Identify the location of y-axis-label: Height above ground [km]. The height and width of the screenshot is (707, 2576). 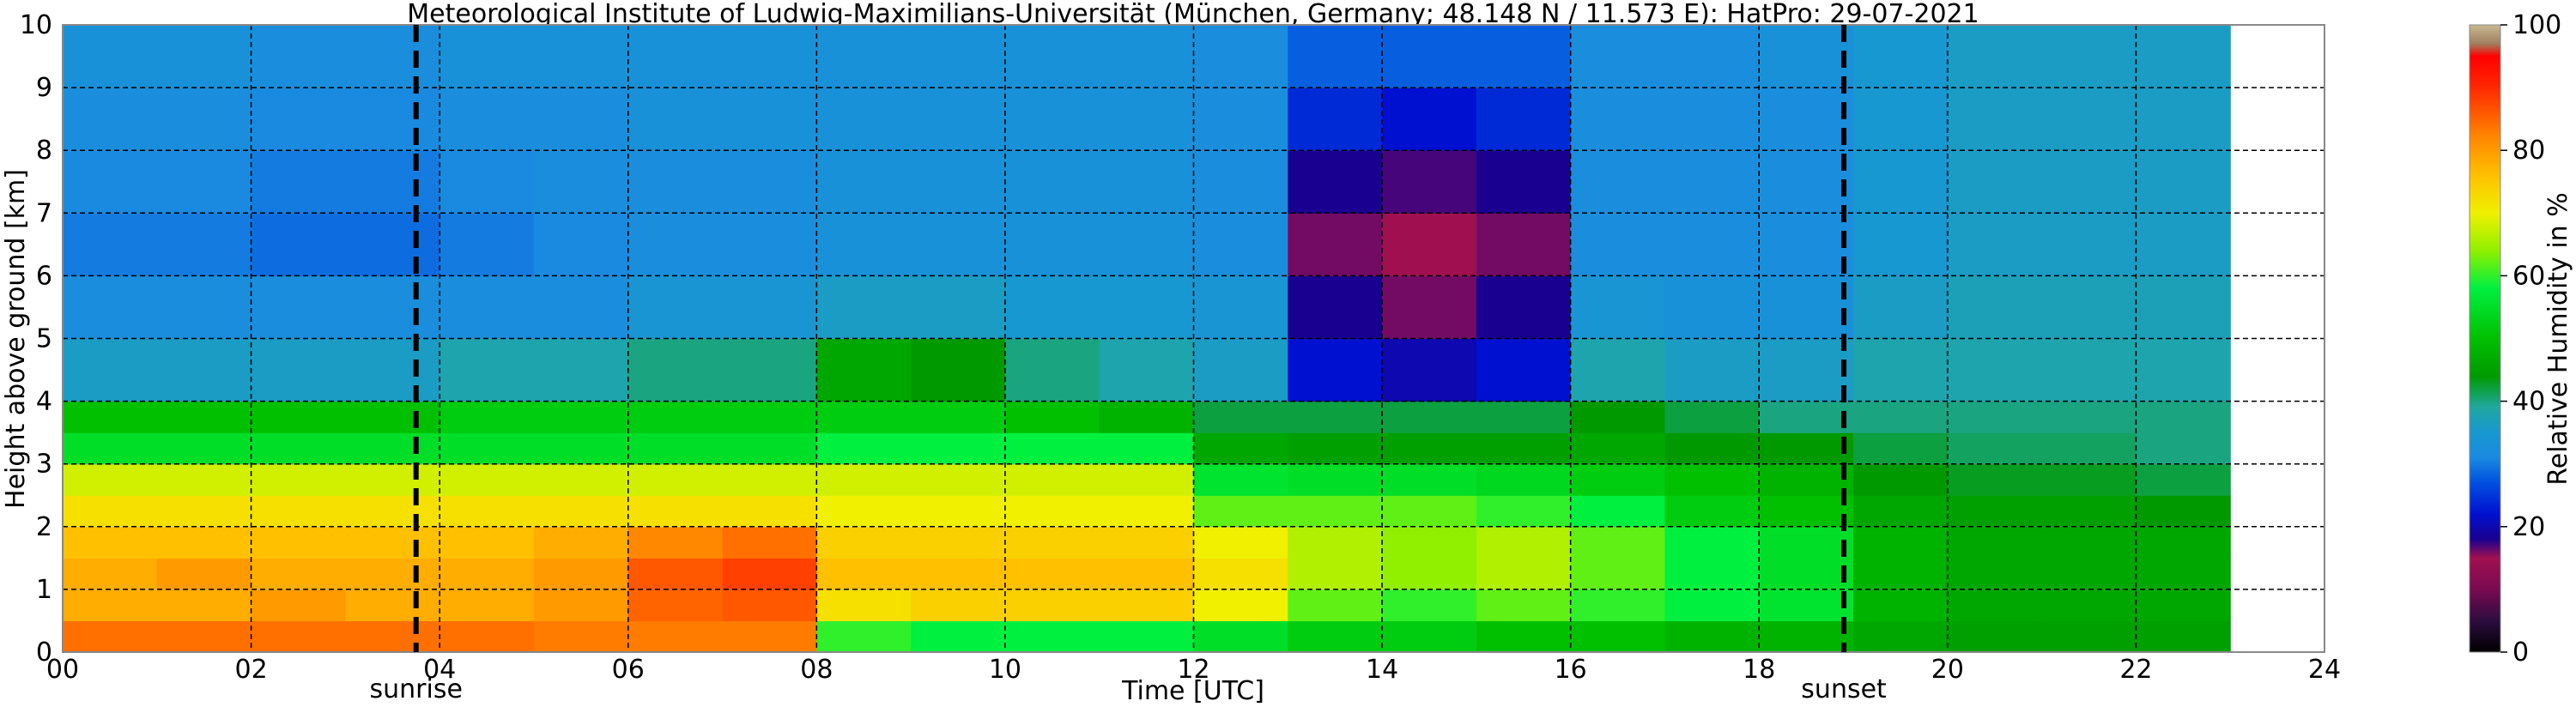
(16, 339).